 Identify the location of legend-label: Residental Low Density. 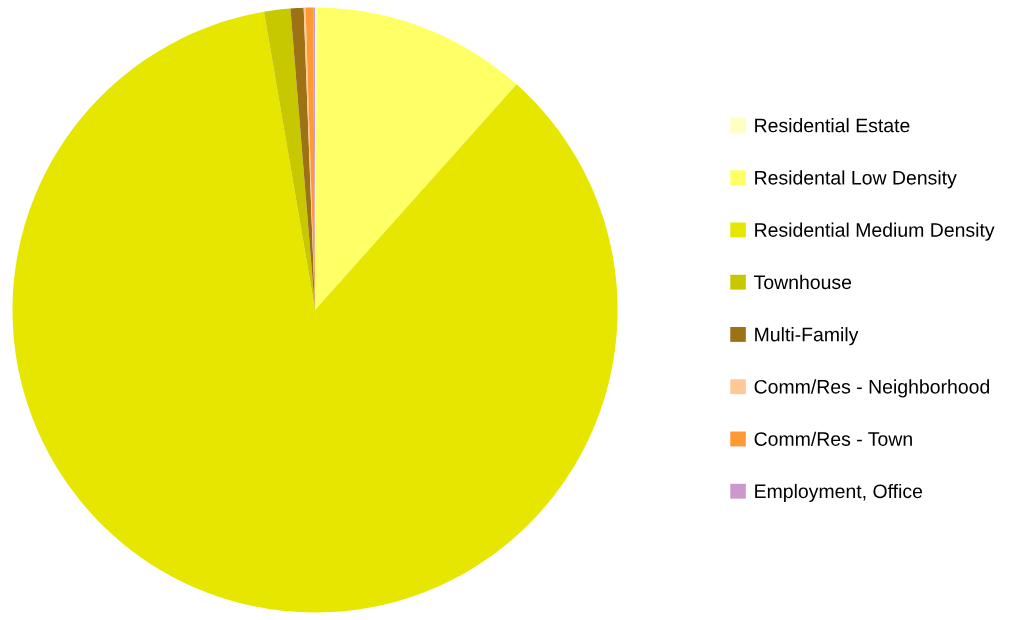
(856, 179).